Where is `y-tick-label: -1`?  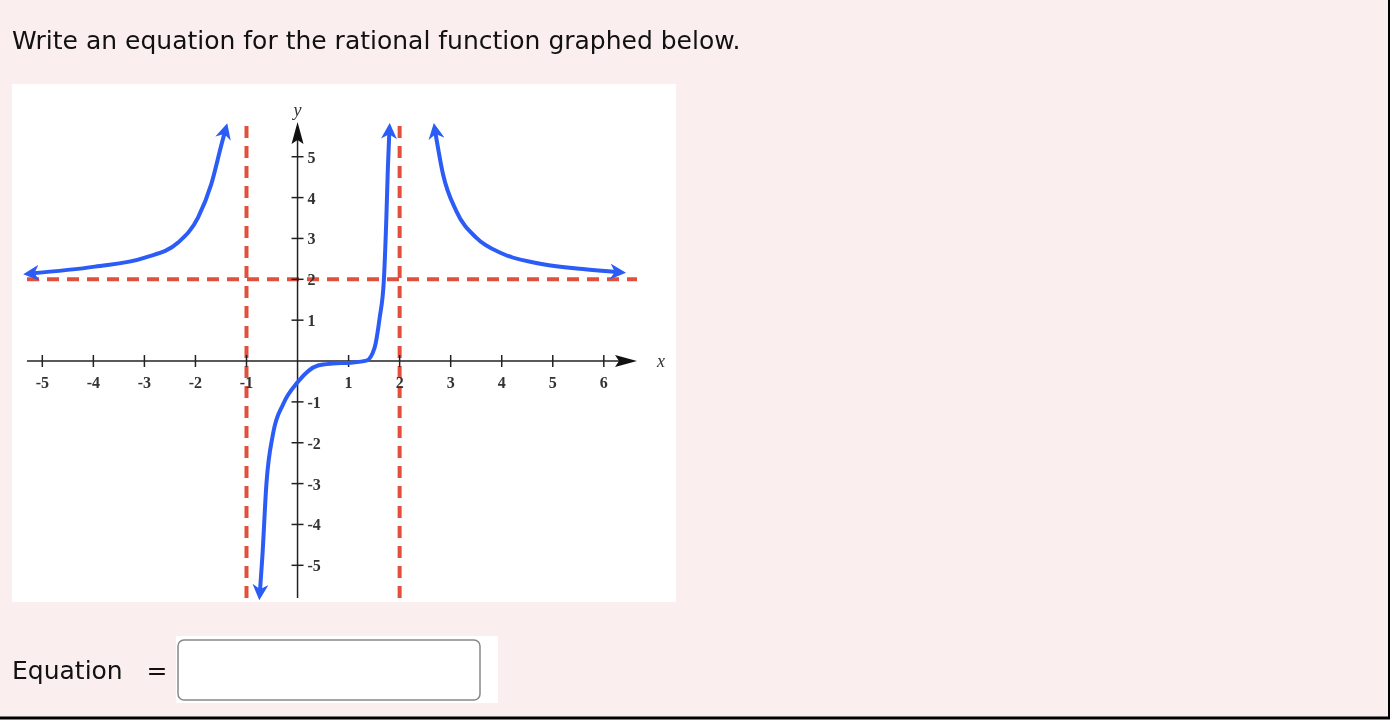 y-tick-label: -1 is located at coordinates (314, 402).